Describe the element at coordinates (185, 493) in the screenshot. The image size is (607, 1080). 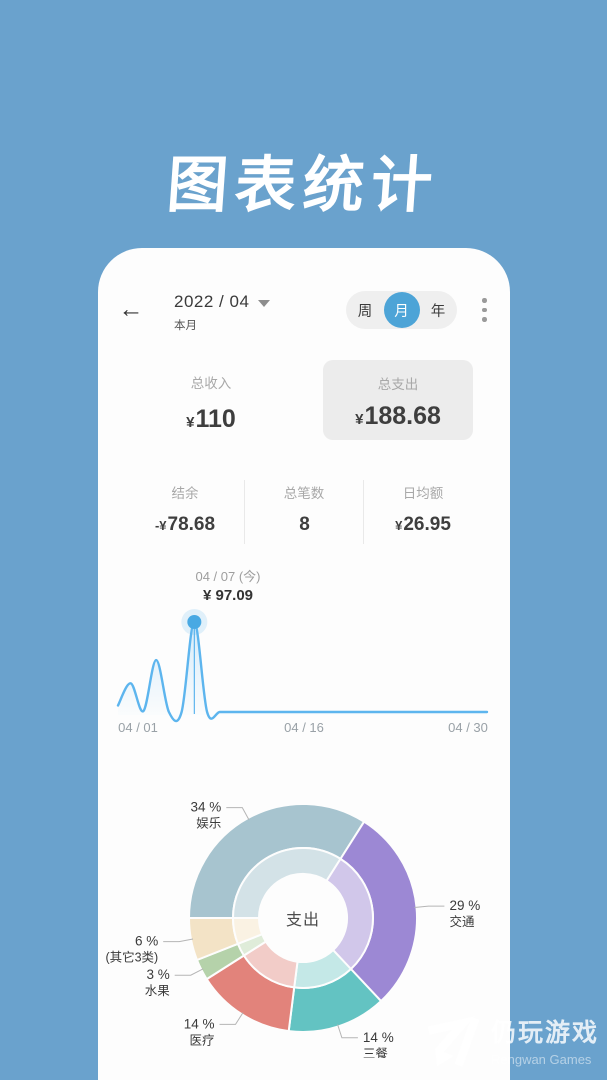
I see `stat-label: 结余` at that location.